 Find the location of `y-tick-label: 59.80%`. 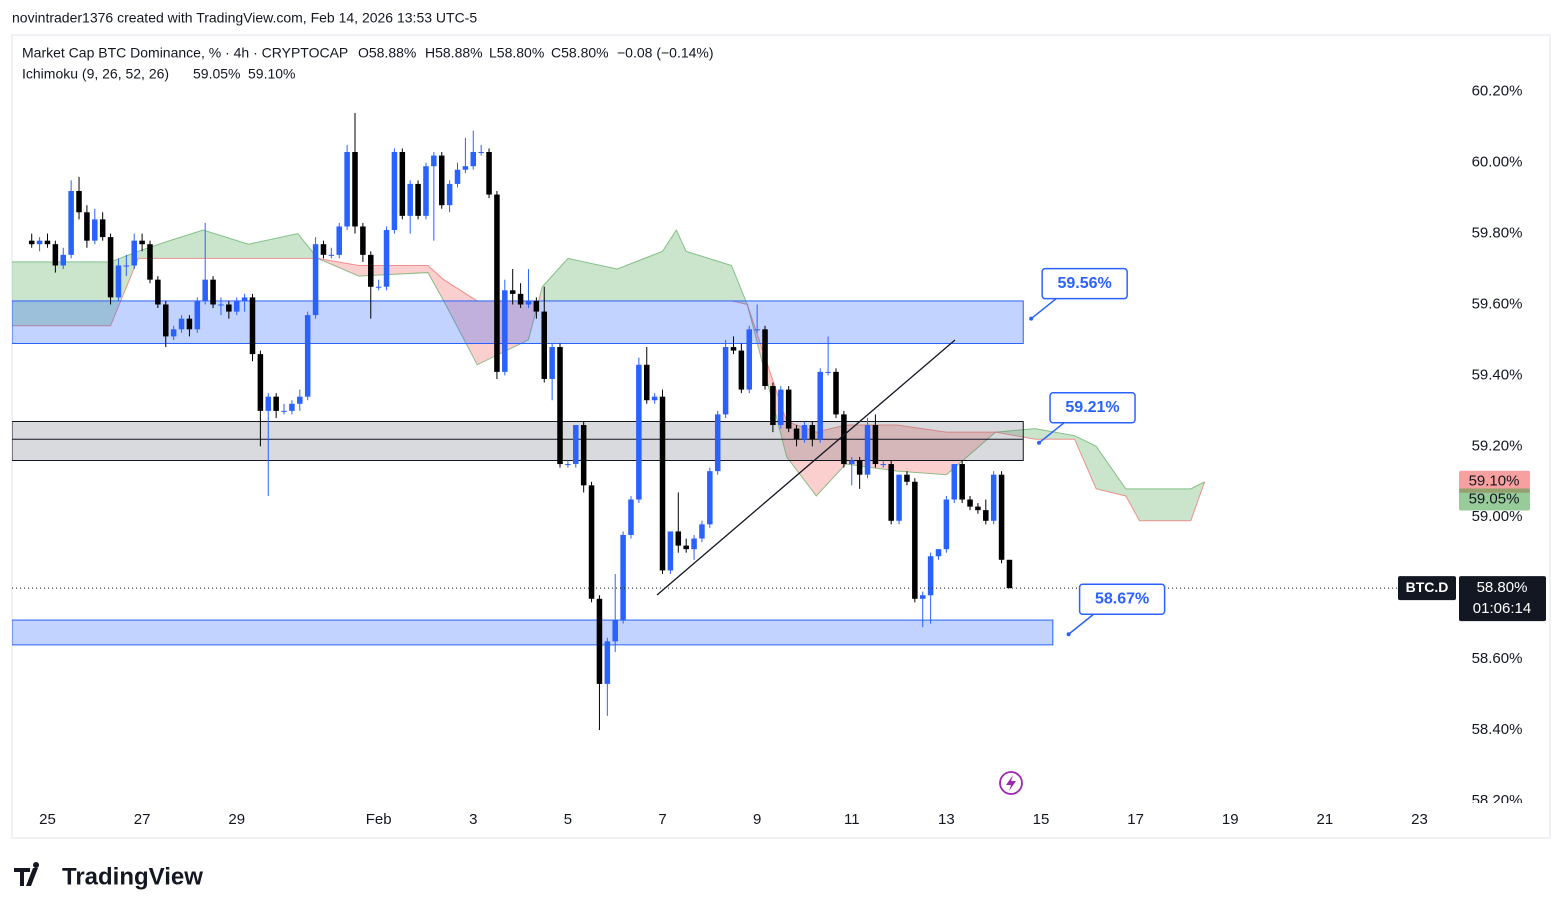

y-tick-label: 59.80% is located at coordinates (1497, 233).